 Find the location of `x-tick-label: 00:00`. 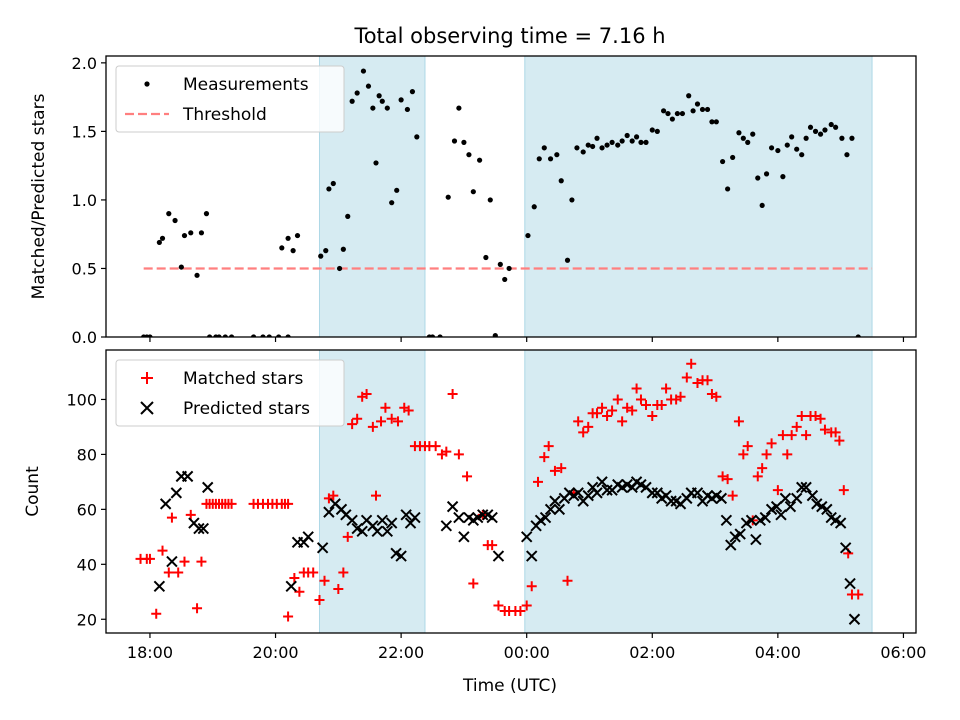

x-tick-label: 00:00 is located at coordinates (527, 652).